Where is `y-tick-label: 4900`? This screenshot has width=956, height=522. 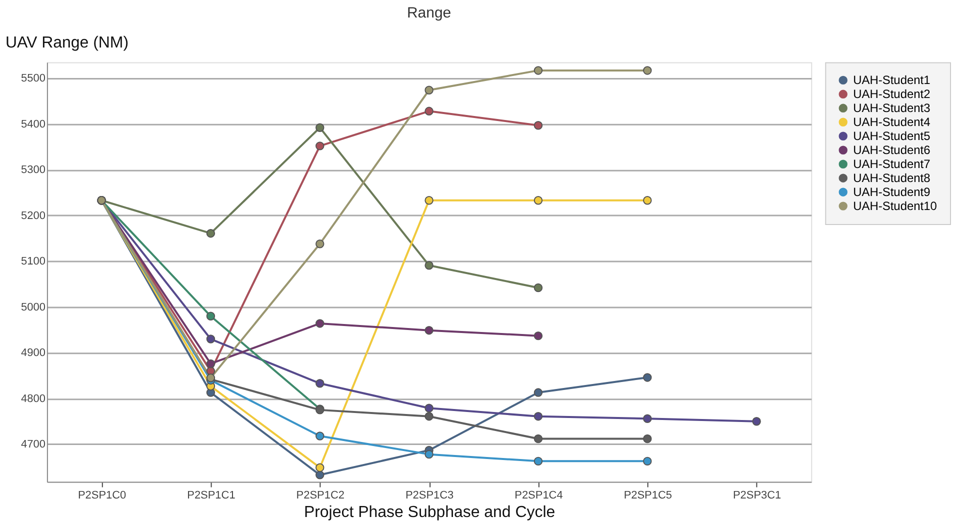 y-tick-label: 4900 is located at coordinates (33, 353).